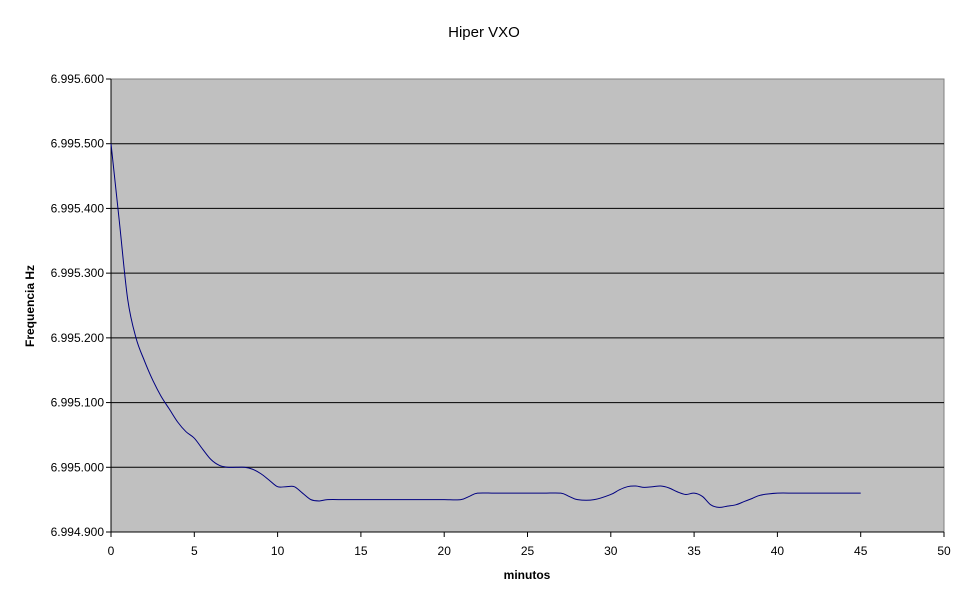 The height and width of the screenshot is (603, 969). What do you see at coordinates (527, 575) in the screenshot?
I see `x-axis-label: minutos` at bounding box center [527, 575].